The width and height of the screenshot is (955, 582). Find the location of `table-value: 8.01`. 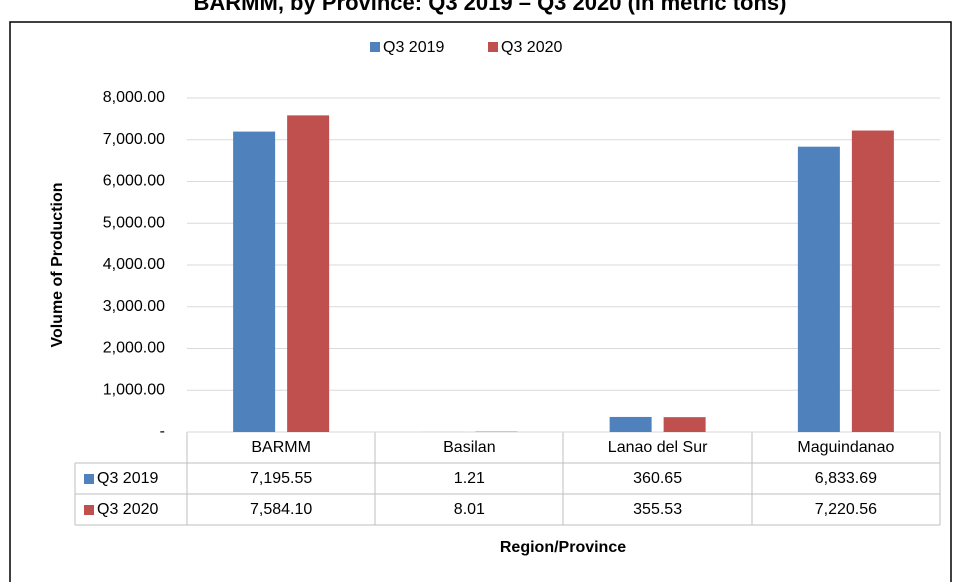

table-value: 8.01 is located at coordinates (469, 509).